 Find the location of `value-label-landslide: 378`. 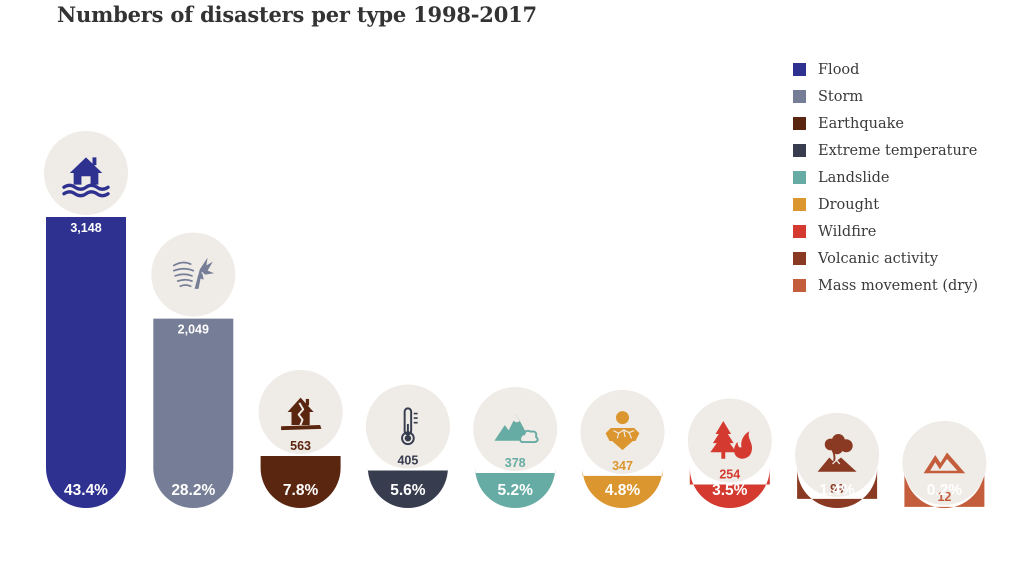

value-label-landslide: 378 is located at coordinates (515, 463).